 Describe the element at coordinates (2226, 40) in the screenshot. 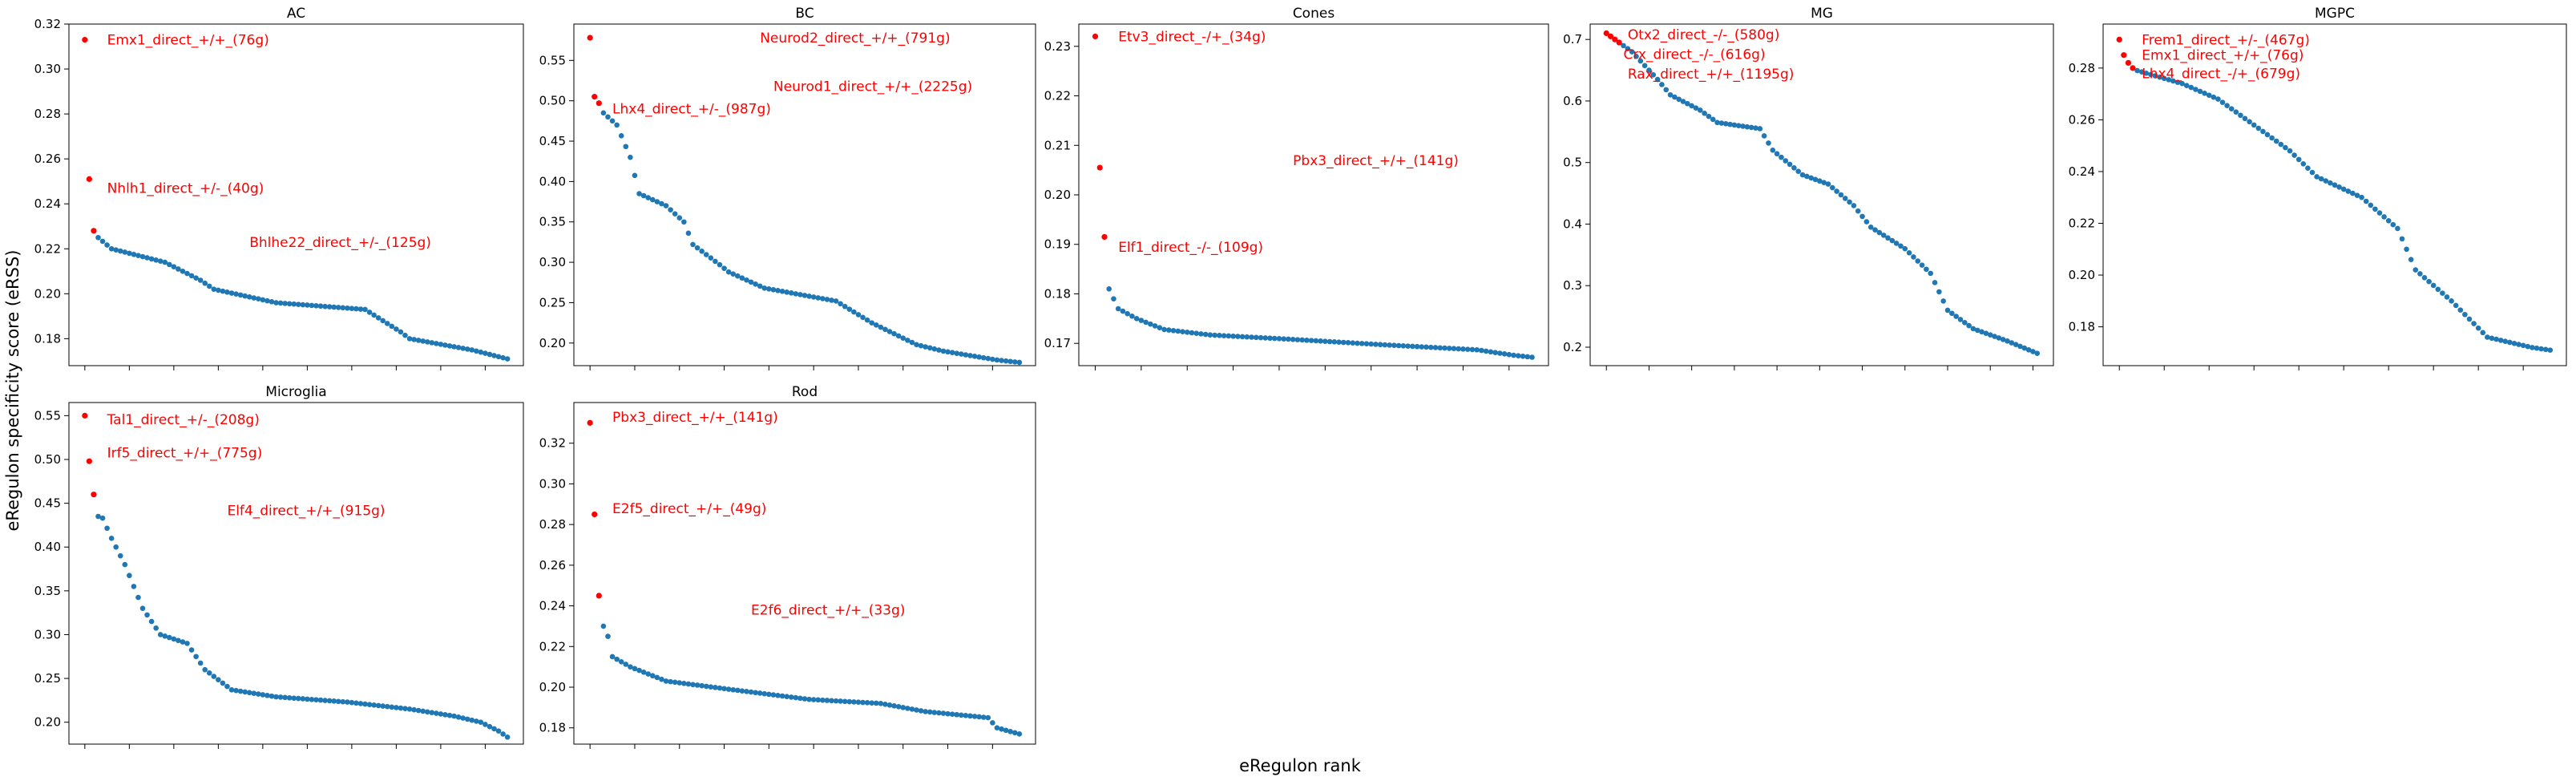

I see `regulon-annotation: Frem1_direct_+/-_(467g)` at that location.